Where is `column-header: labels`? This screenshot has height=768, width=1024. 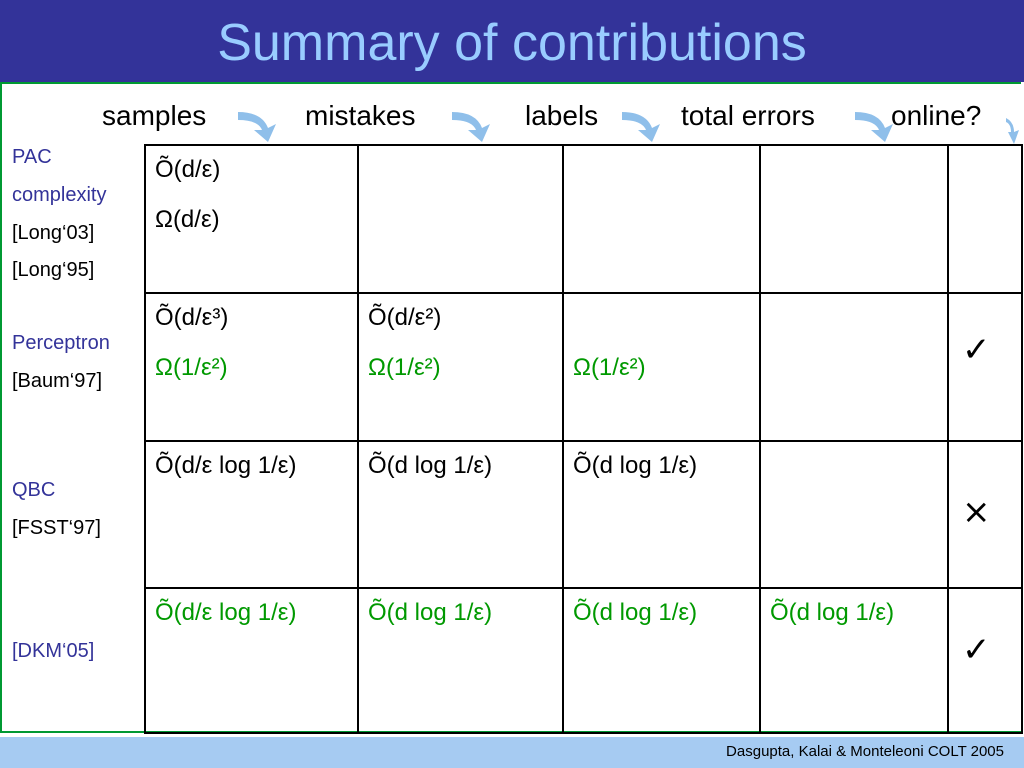
column-header: labels is located at coordinates (562, 115).